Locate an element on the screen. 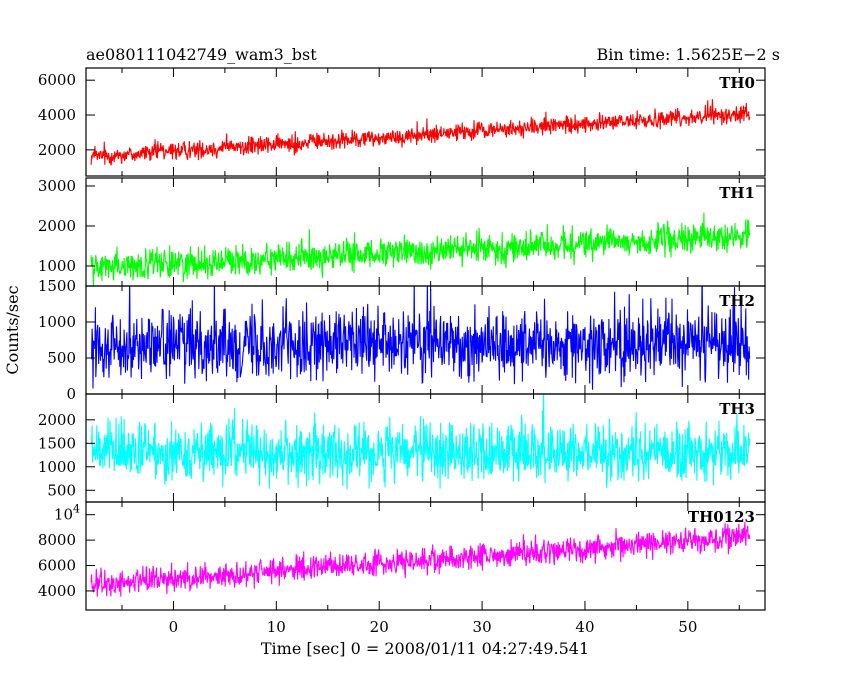 The width and height of the screenshot is (850, 680). series-line-th2 is located at coordinates (420, 338).